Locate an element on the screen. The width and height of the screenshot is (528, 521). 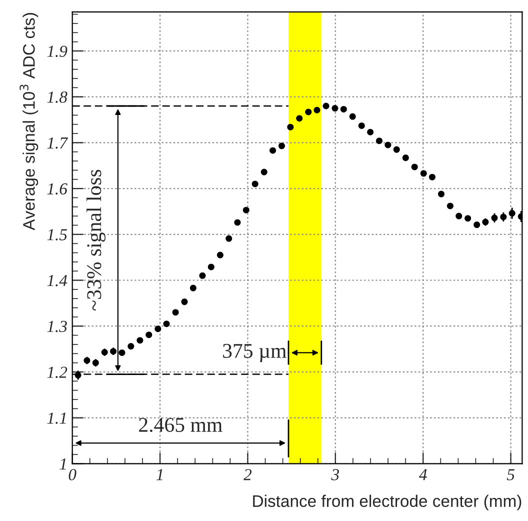
y-tick-label: 1.2 is located at coordinates (57, 372).